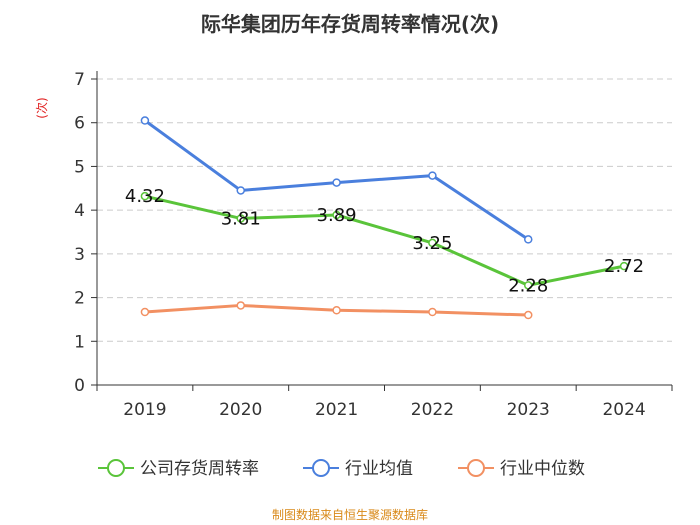  Describe the element at coordinates (79, 124) in the screenshot. I see `y-tick-label: 6` at that location.